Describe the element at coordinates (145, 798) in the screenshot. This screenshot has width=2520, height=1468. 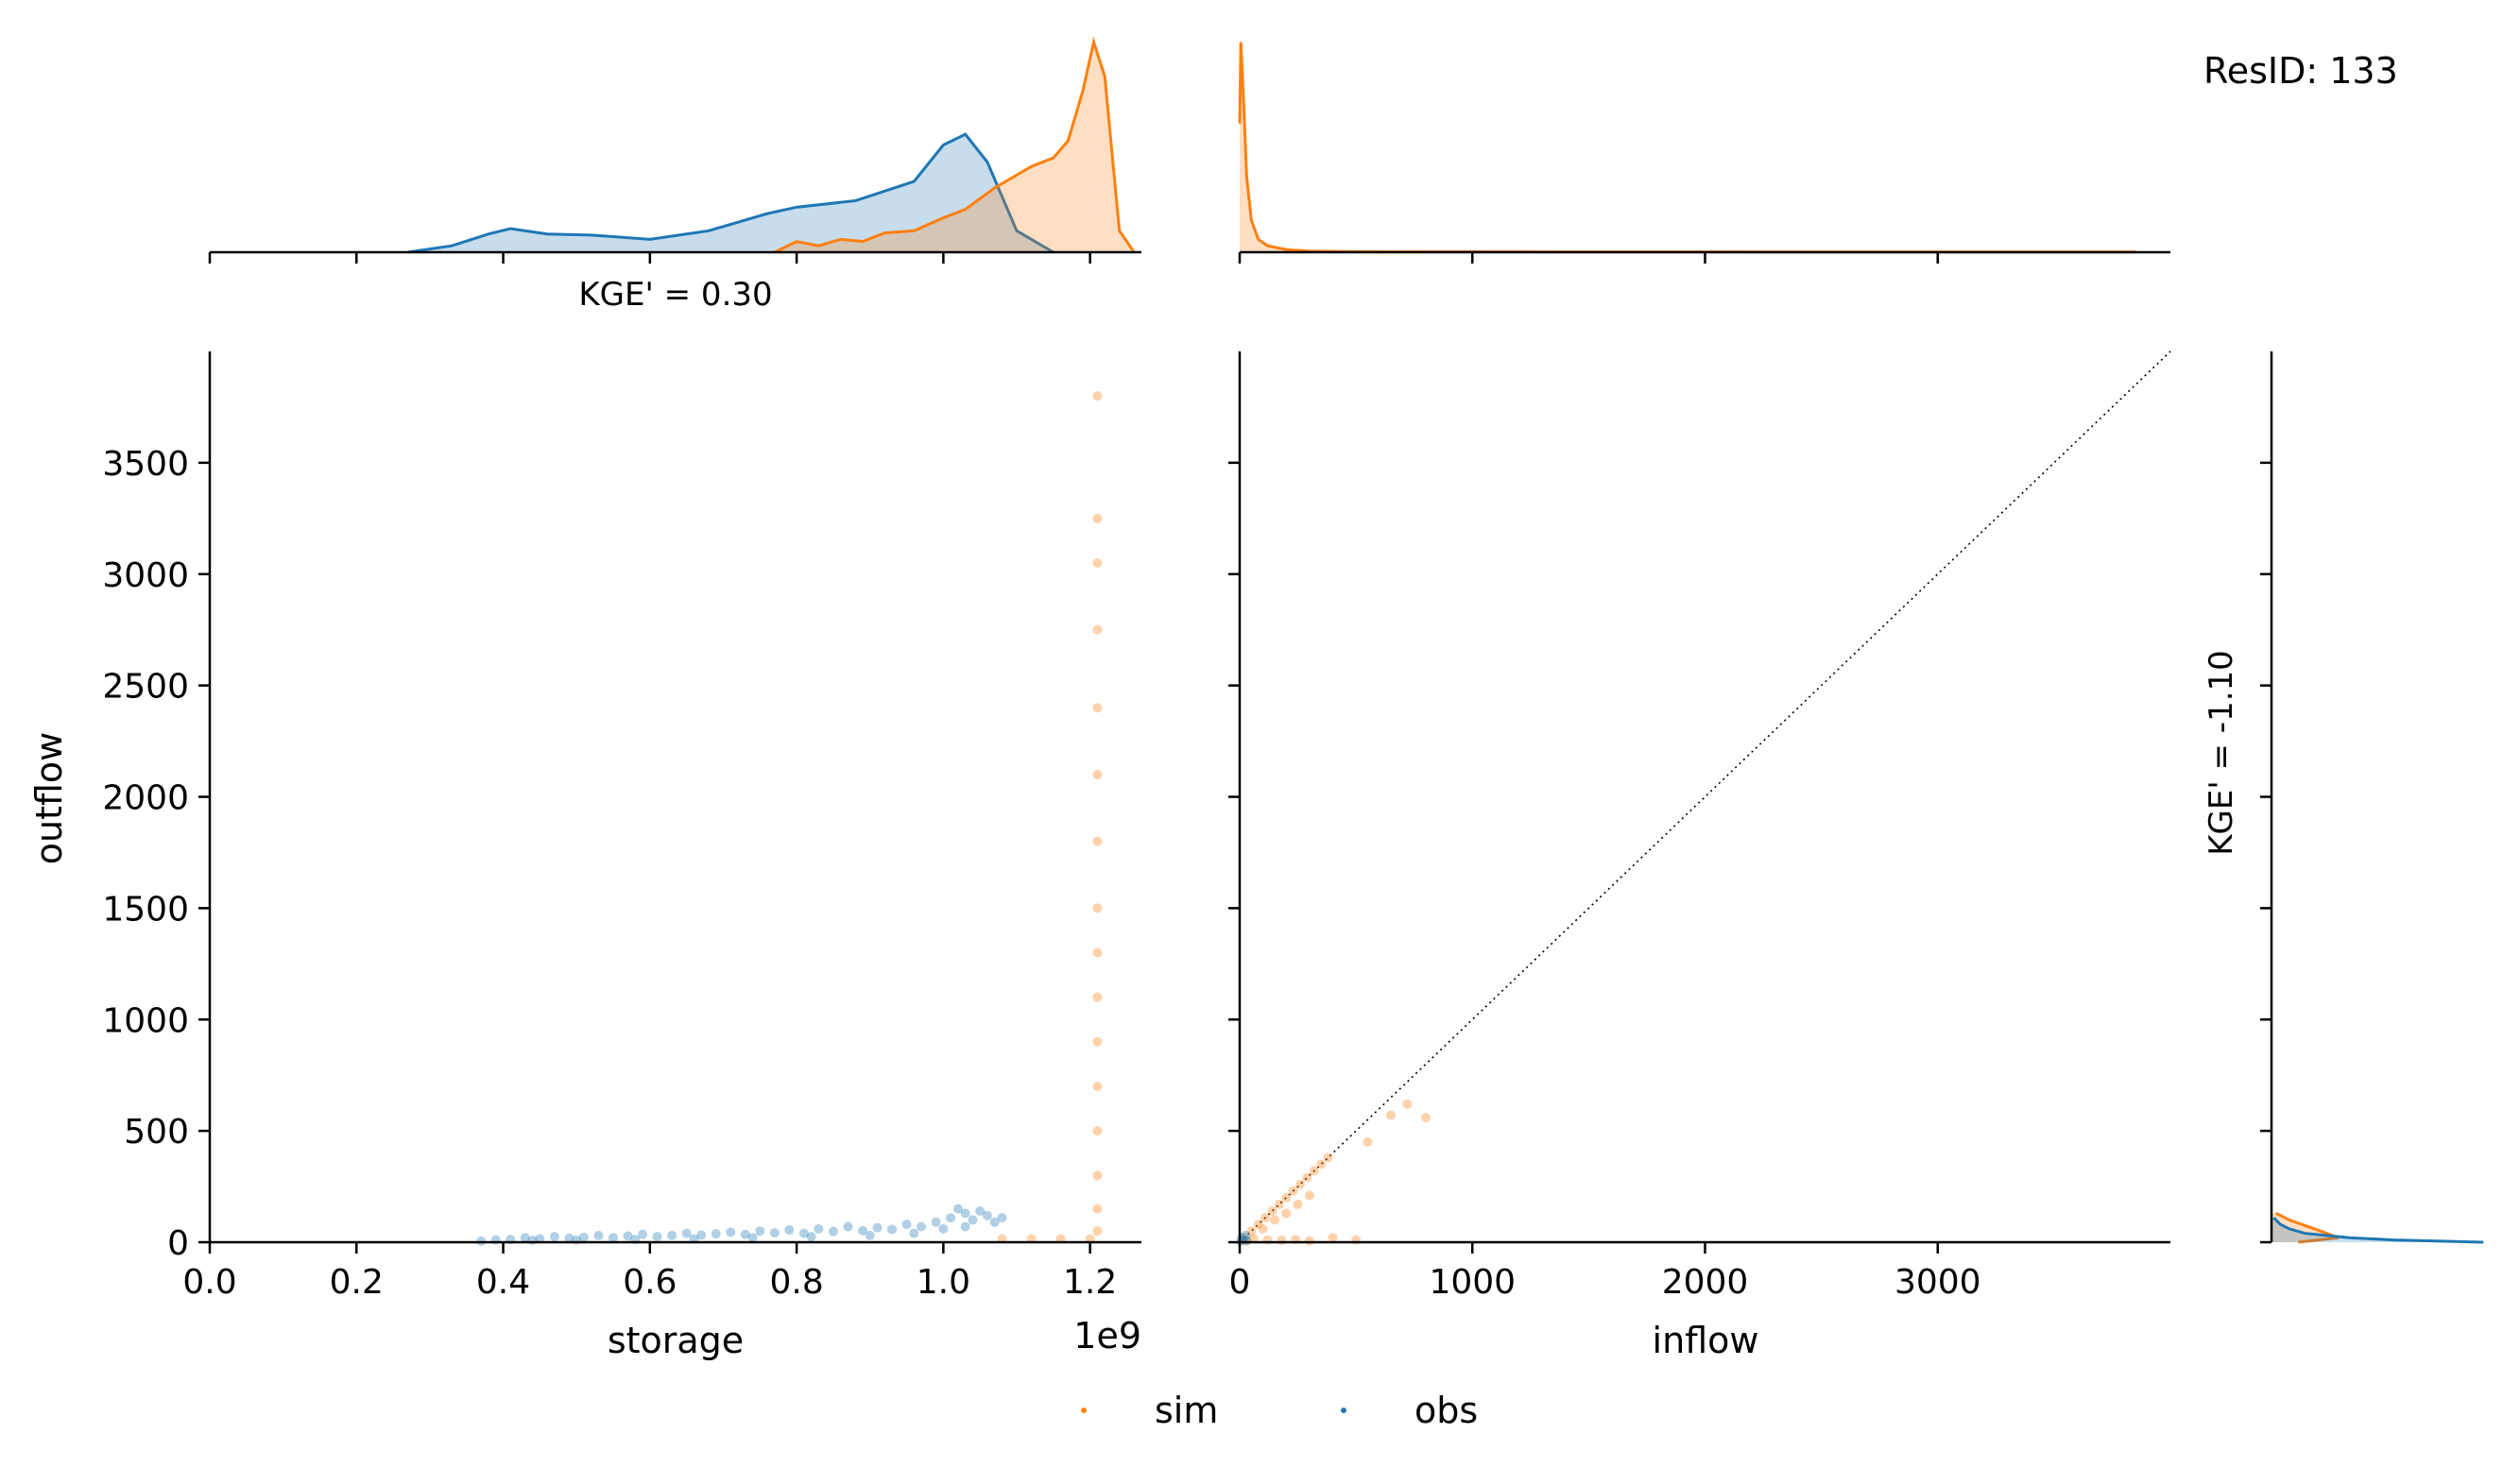
I see `storage-outflow-y-tick-label: 2000` at that location.